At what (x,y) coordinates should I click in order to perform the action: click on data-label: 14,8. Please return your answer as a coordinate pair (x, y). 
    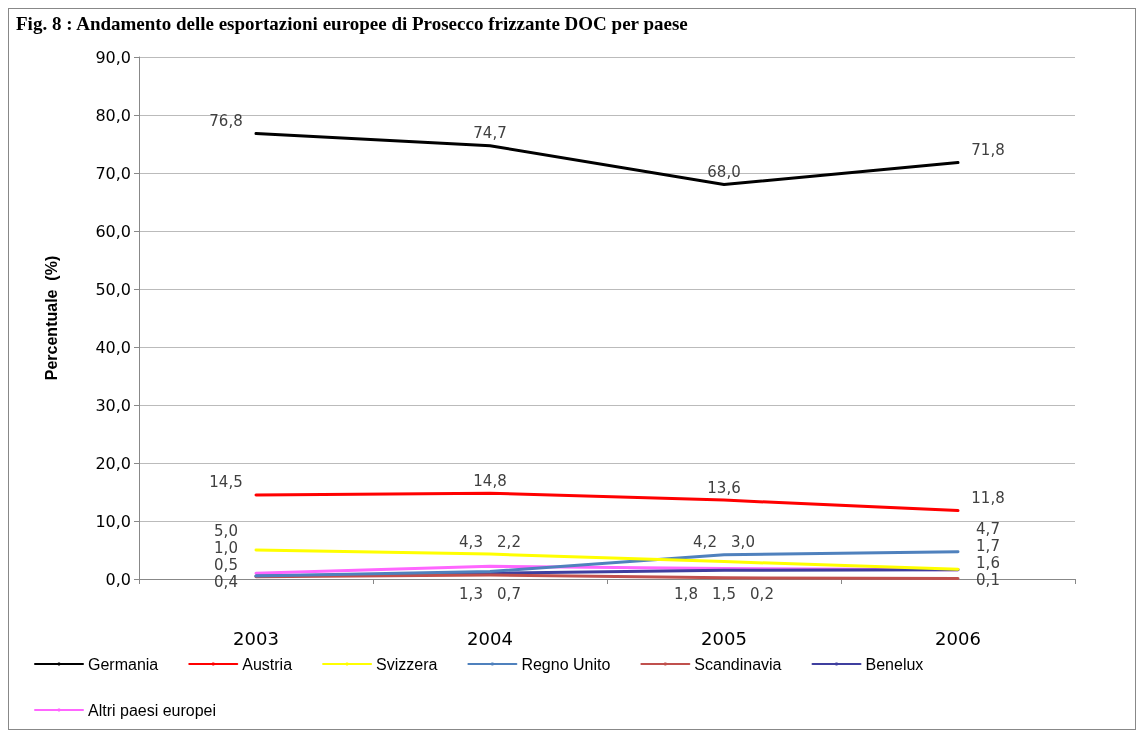
    Looking at the image, I should click on (490, 480).